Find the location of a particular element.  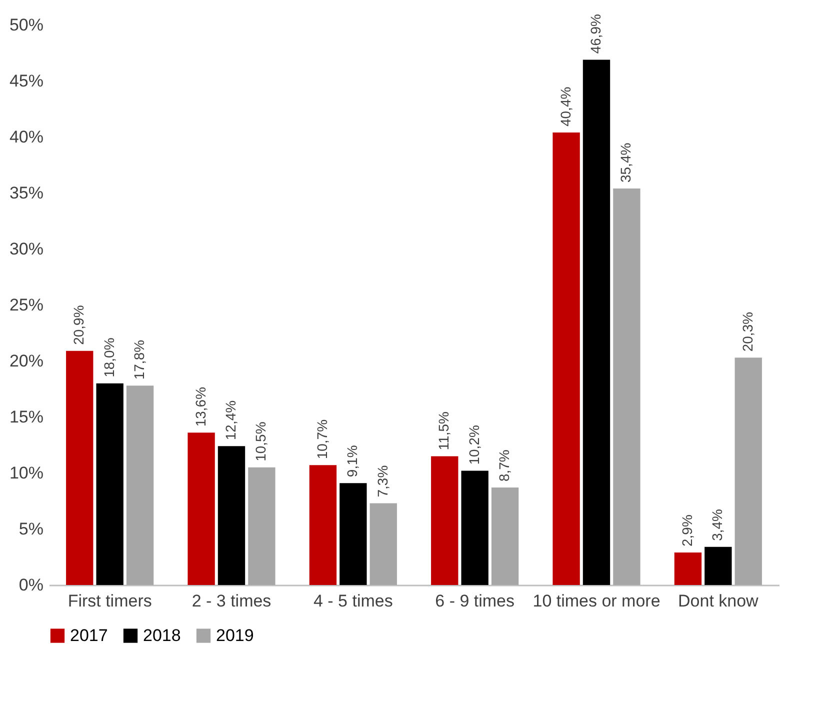

legend-label: 2019 is located at coordinates (235, 635).